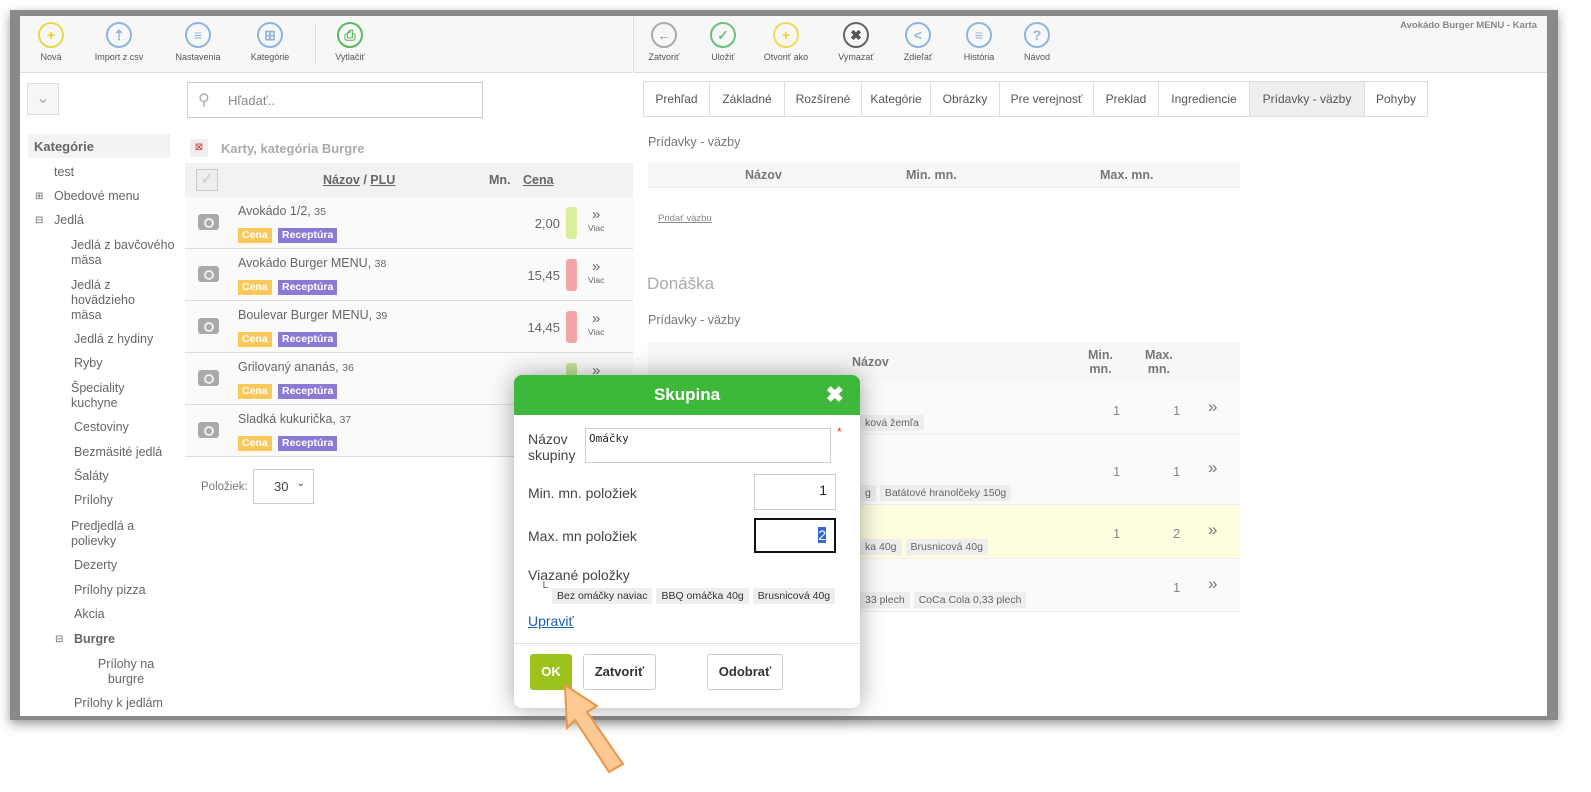 Image resolution: width=1591 pixels, height=792 pixels. What do you see at coordinates (723, 42) in the screenshot?
I see `save-button: ✓ Uložiť` at bounding box center [723, 42].